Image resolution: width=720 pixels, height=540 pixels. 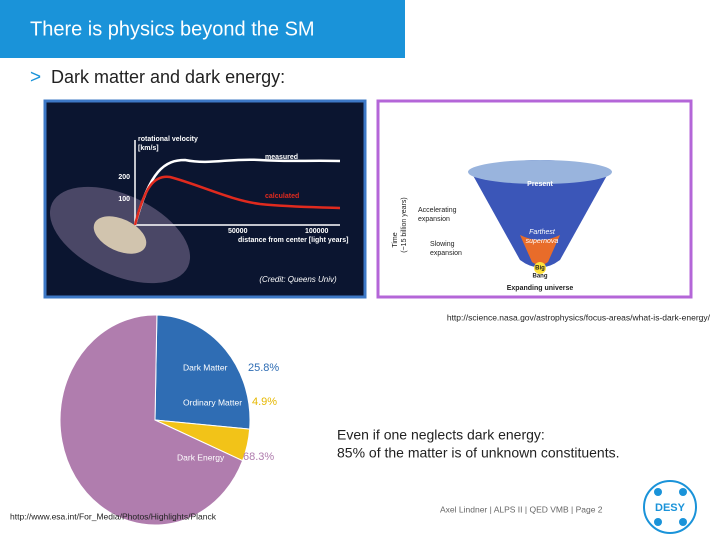 I want to click on image-text: Accelerating, so click(x=437, y=210).